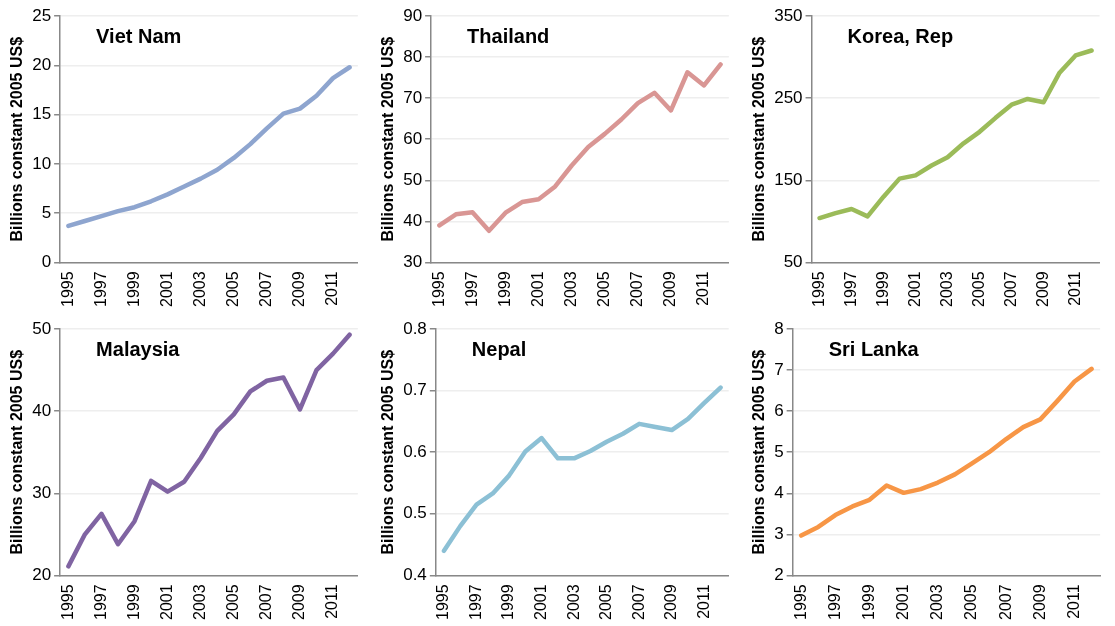 The height and width of the screenshot is (626, 1115). I want to click on y-tick-label: 150, so click(788, 179).